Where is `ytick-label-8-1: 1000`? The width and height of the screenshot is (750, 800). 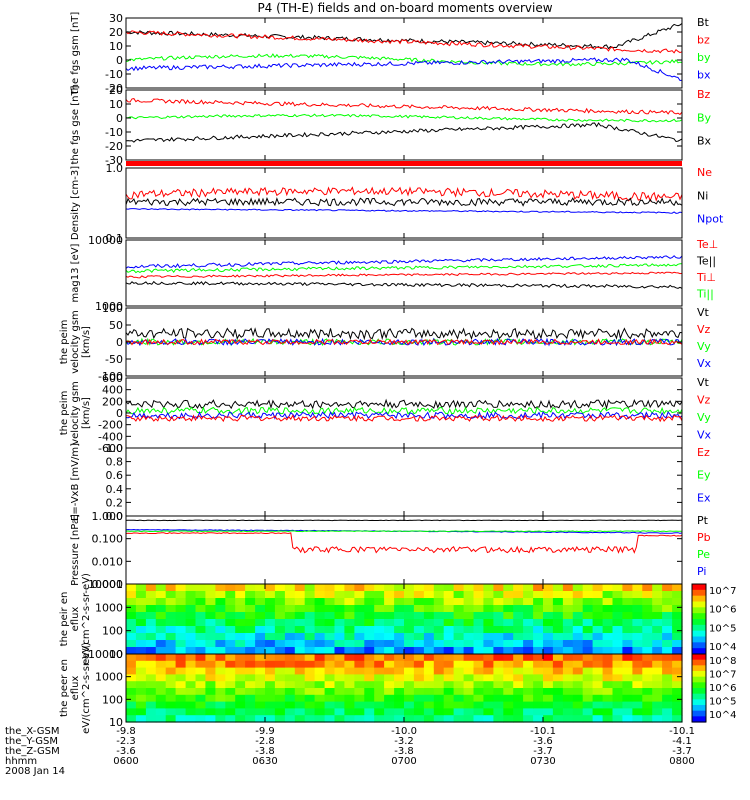
ytick-label-8-1: 1000 is located at coordinates (109, 607).